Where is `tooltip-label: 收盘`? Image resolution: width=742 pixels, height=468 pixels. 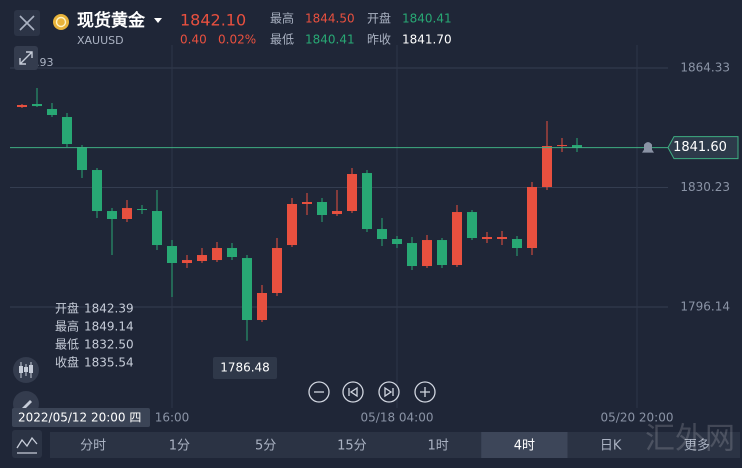
tooltip-label: 收盘 is located at coordinates (67, 362).